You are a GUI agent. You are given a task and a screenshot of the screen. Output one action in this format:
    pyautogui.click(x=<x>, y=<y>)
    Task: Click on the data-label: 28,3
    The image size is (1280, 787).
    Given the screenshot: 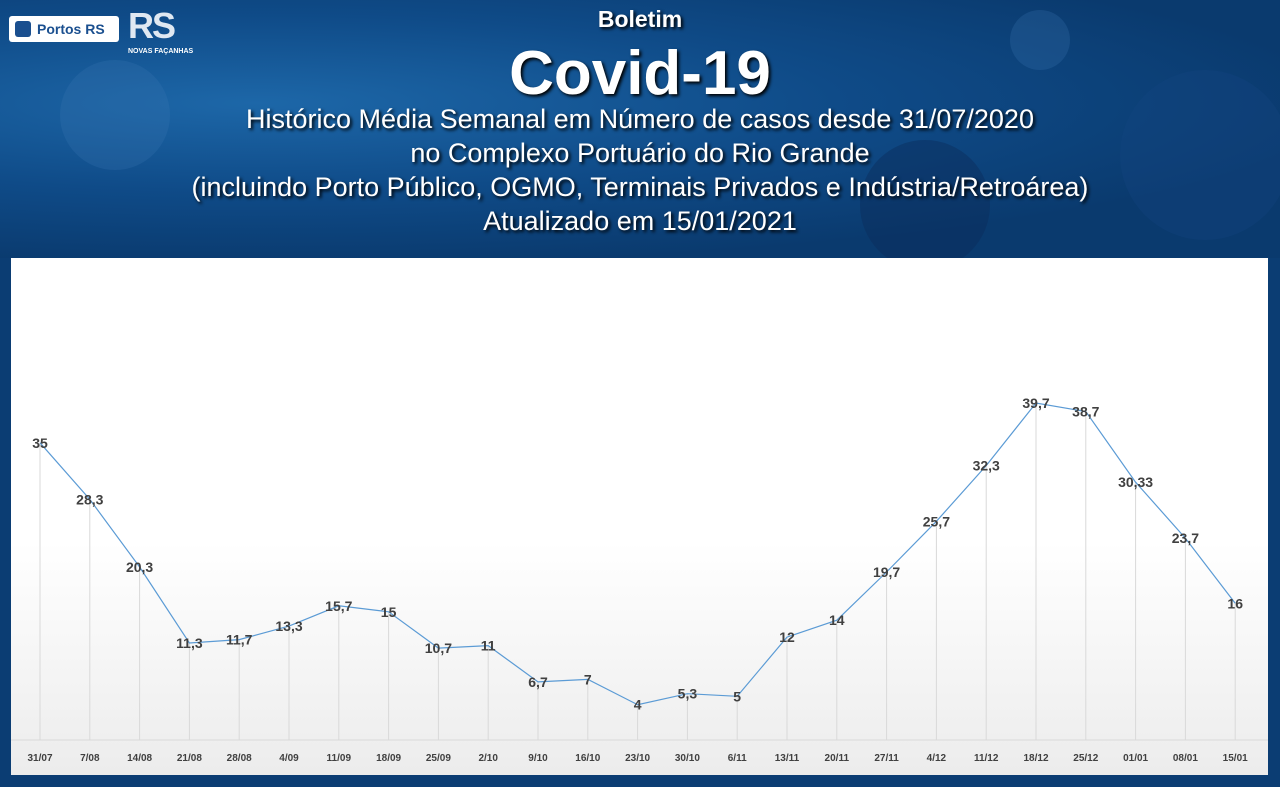 What is the action you would take?
    pyautogui.click(x=89, y=499)
    